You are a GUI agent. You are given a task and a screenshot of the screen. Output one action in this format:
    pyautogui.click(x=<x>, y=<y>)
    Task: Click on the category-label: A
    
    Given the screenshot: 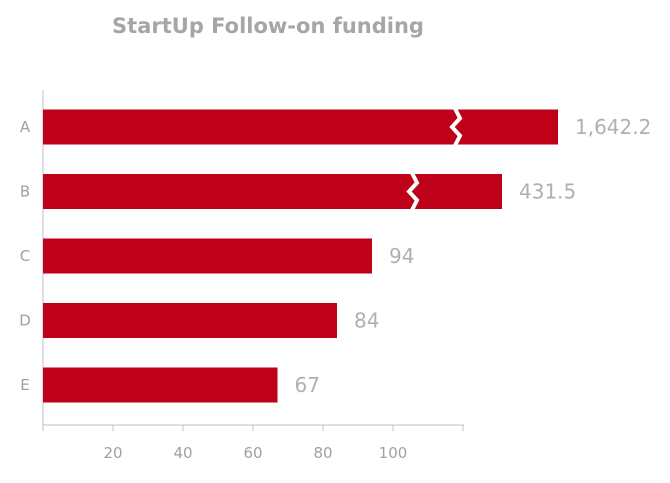 What is the action you would take?
    pyautogui.click(x=25, y=127)
    